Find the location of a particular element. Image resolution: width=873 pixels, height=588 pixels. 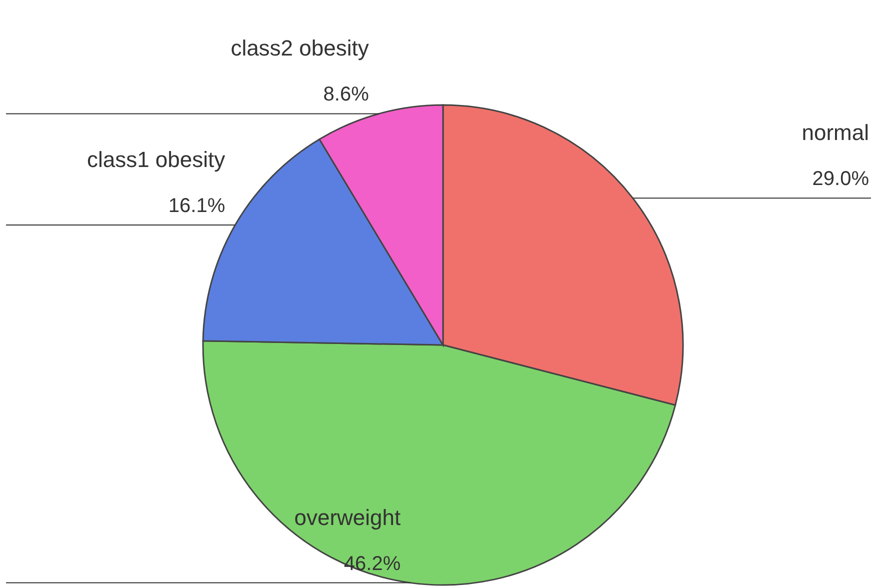

data-label: 16.1% is located at coordinates (197, 206).